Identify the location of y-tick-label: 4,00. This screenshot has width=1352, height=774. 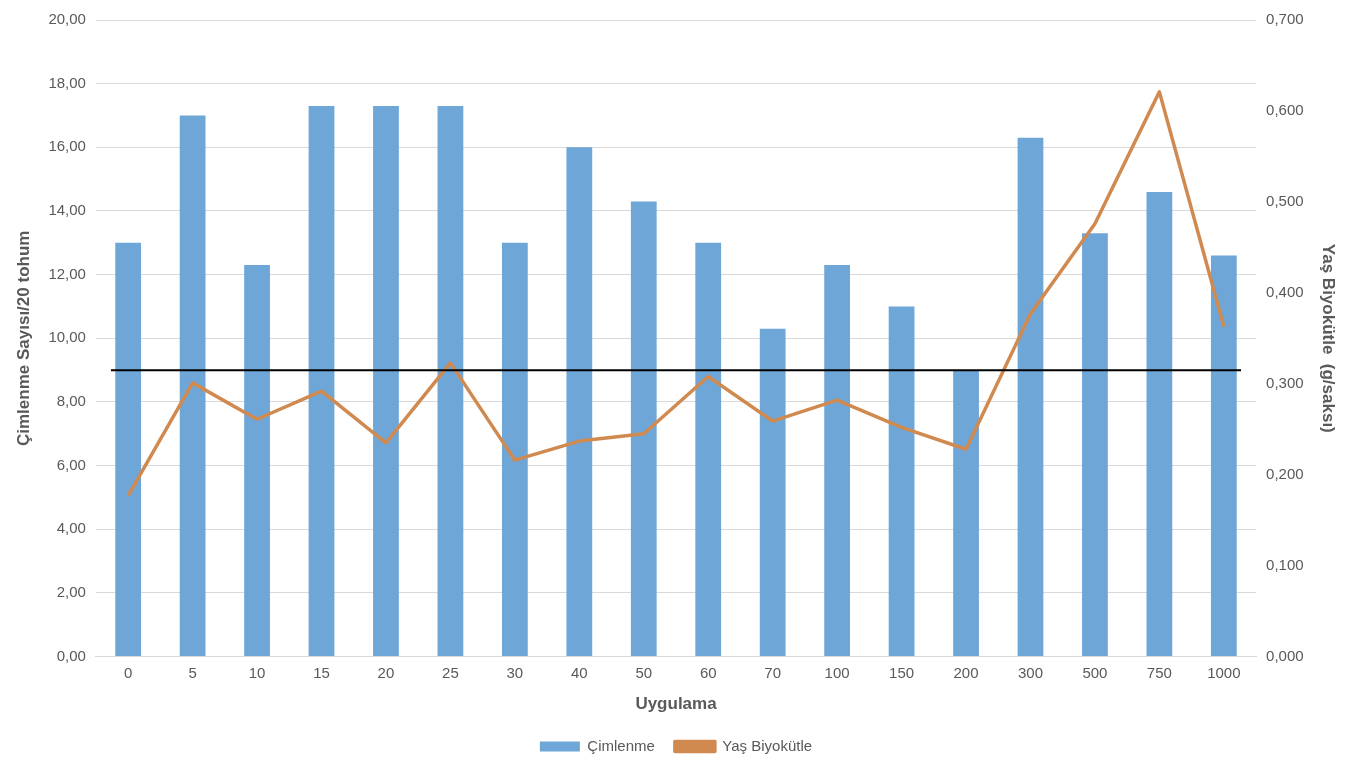
(71, 528).